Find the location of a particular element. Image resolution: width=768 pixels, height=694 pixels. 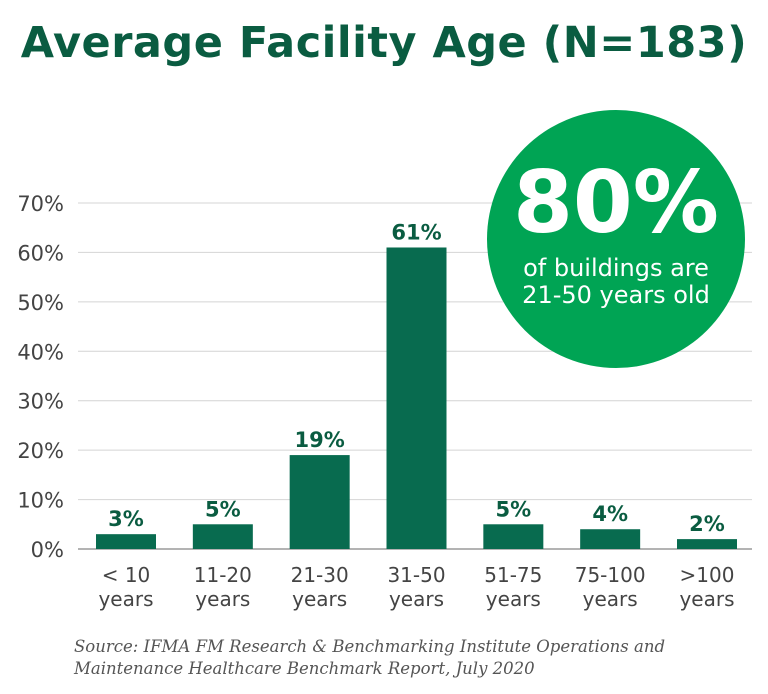

x-tick-label: 21-30 is located at coordinates (320, 575).